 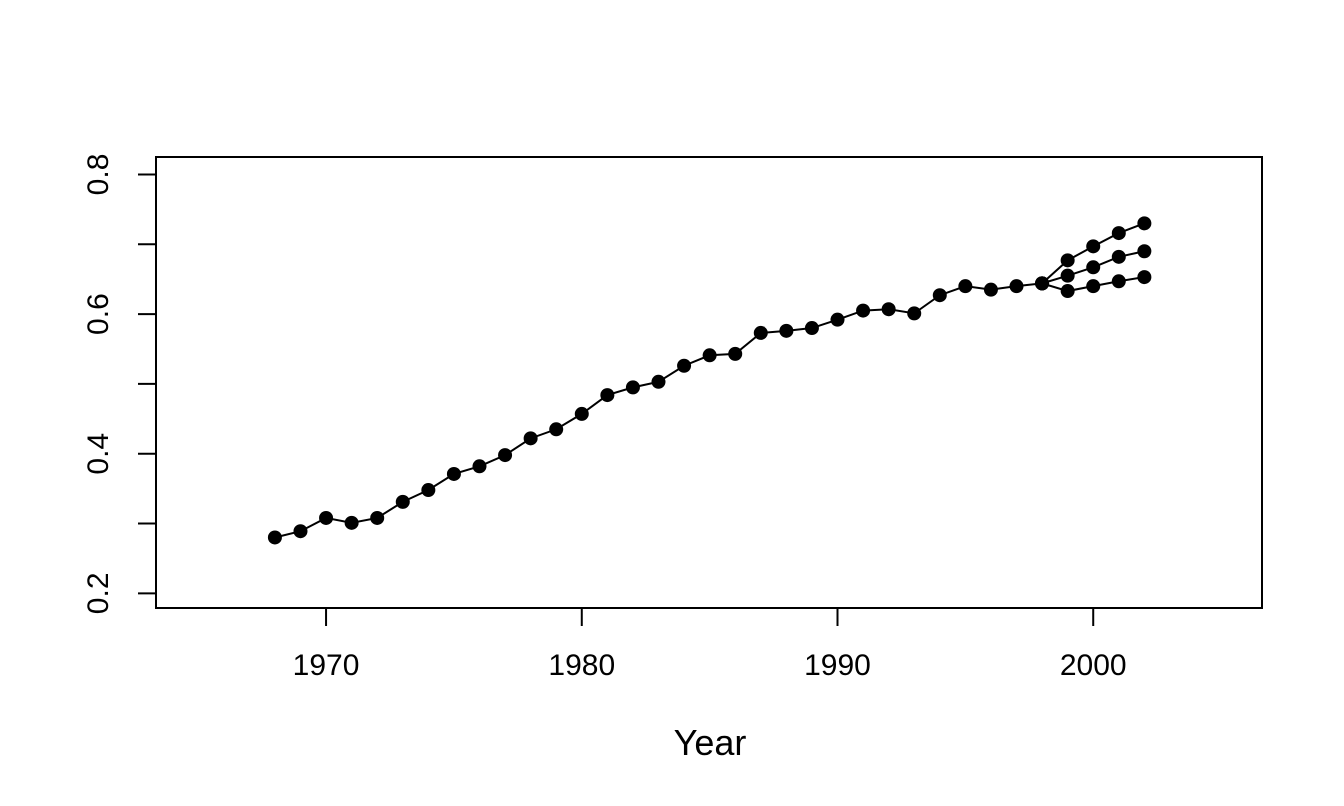 I want to click on x-tick-label: 1980, so click(x=581, y=665).